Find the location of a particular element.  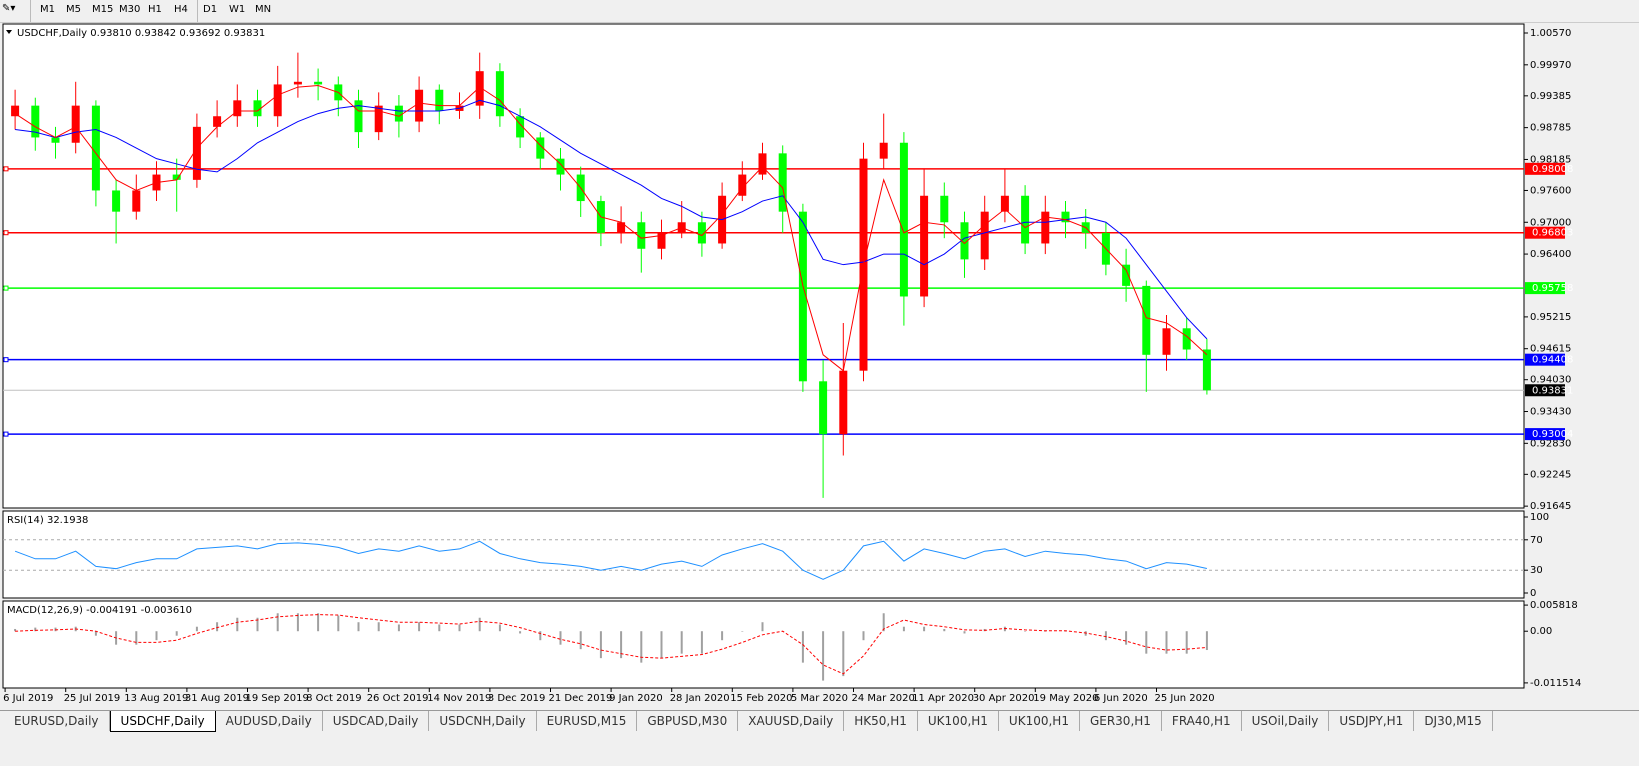

level-label: 0.96803 is located at coordinates (1552, 233).